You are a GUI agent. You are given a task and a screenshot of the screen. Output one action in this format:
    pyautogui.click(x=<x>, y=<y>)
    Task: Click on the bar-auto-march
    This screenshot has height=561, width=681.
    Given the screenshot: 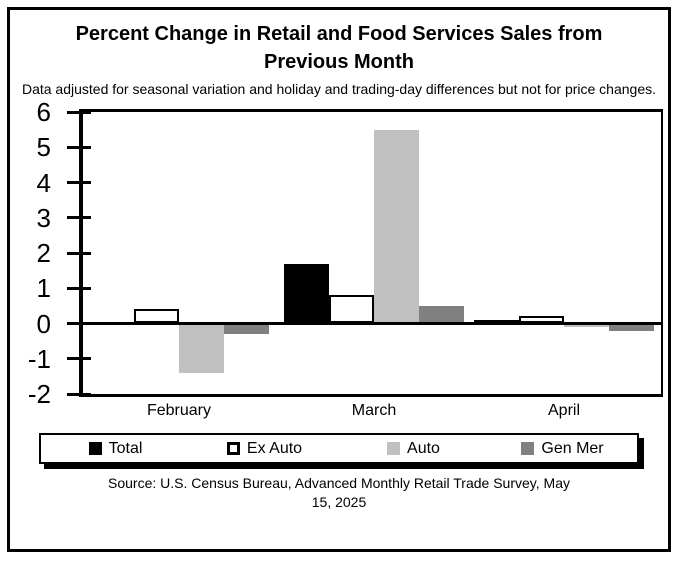 What is the action you would take?
    pyautogui.click(x=396, y=226)
    